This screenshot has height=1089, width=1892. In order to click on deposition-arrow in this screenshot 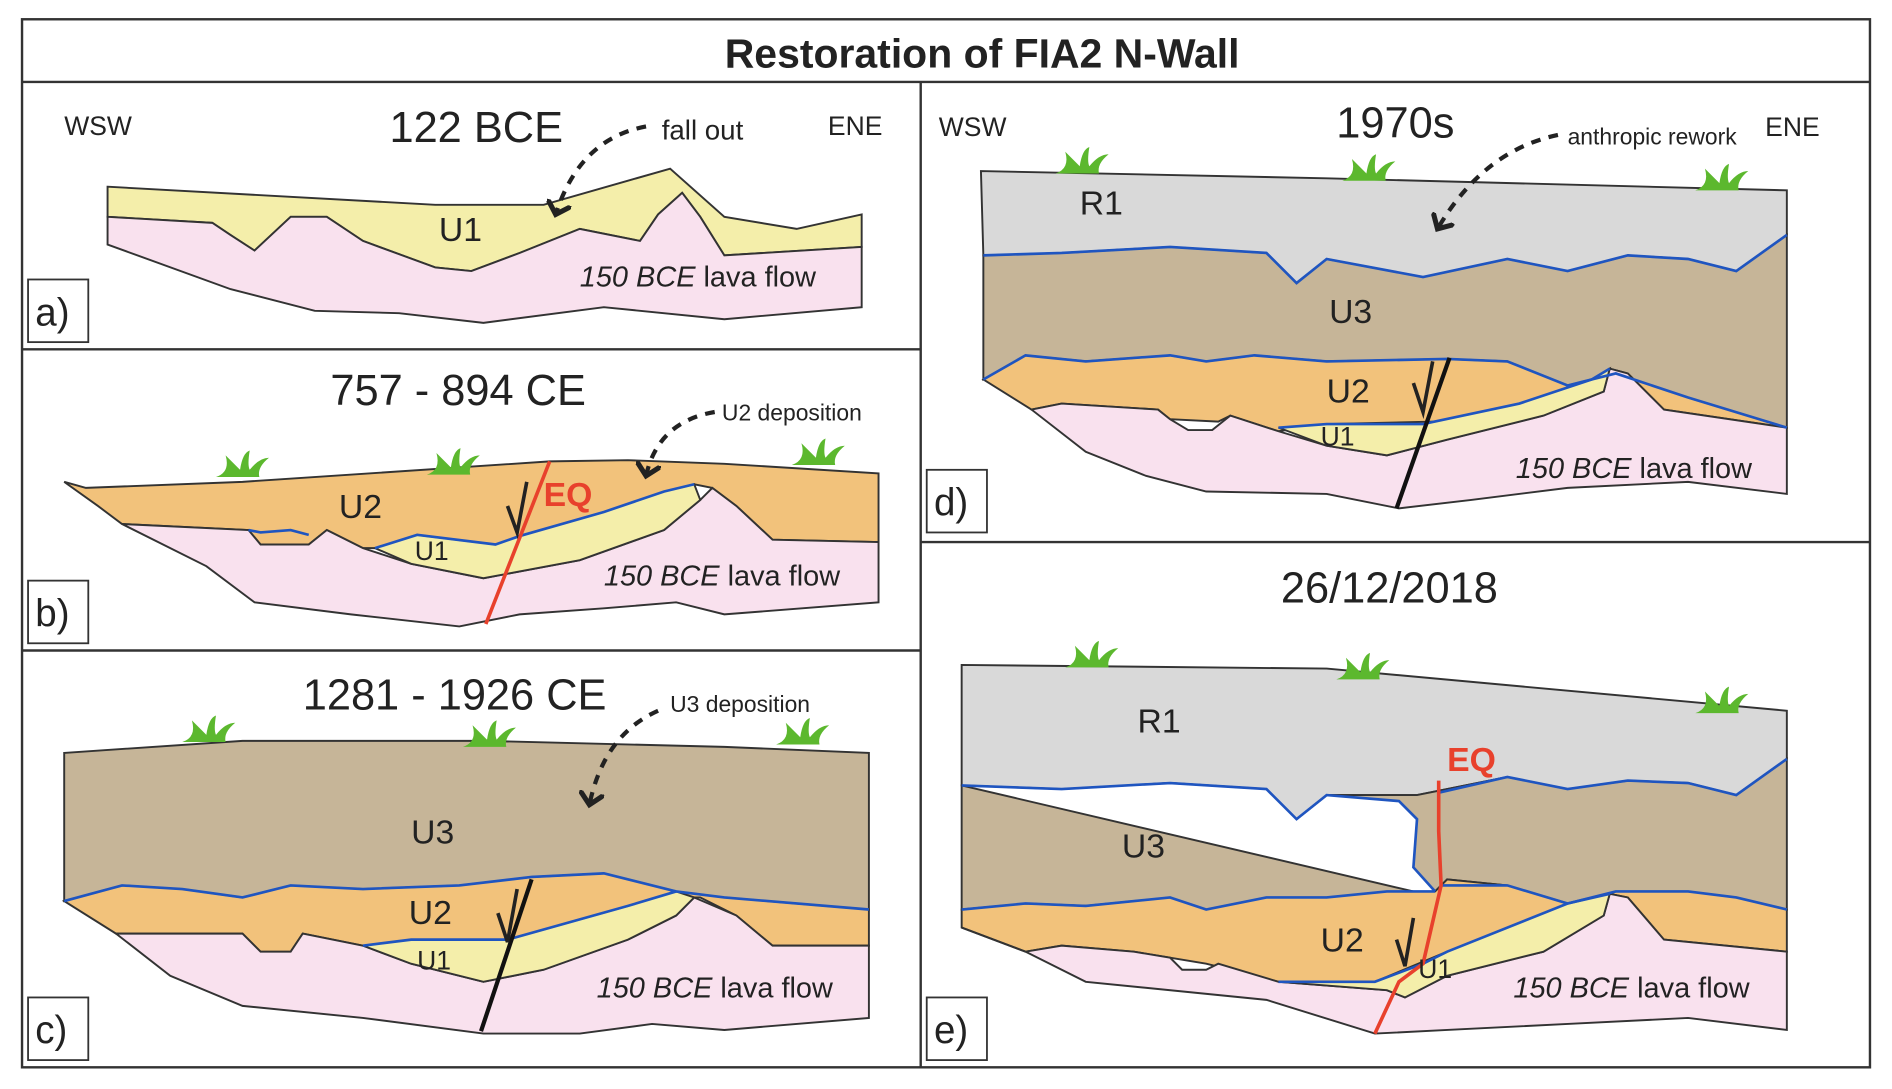, I will do `click(624, 756)`.